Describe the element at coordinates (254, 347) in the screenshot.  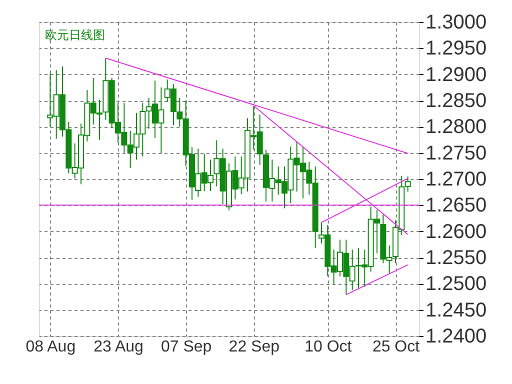
I see `x-tick-label: 22 Sep` at that location.